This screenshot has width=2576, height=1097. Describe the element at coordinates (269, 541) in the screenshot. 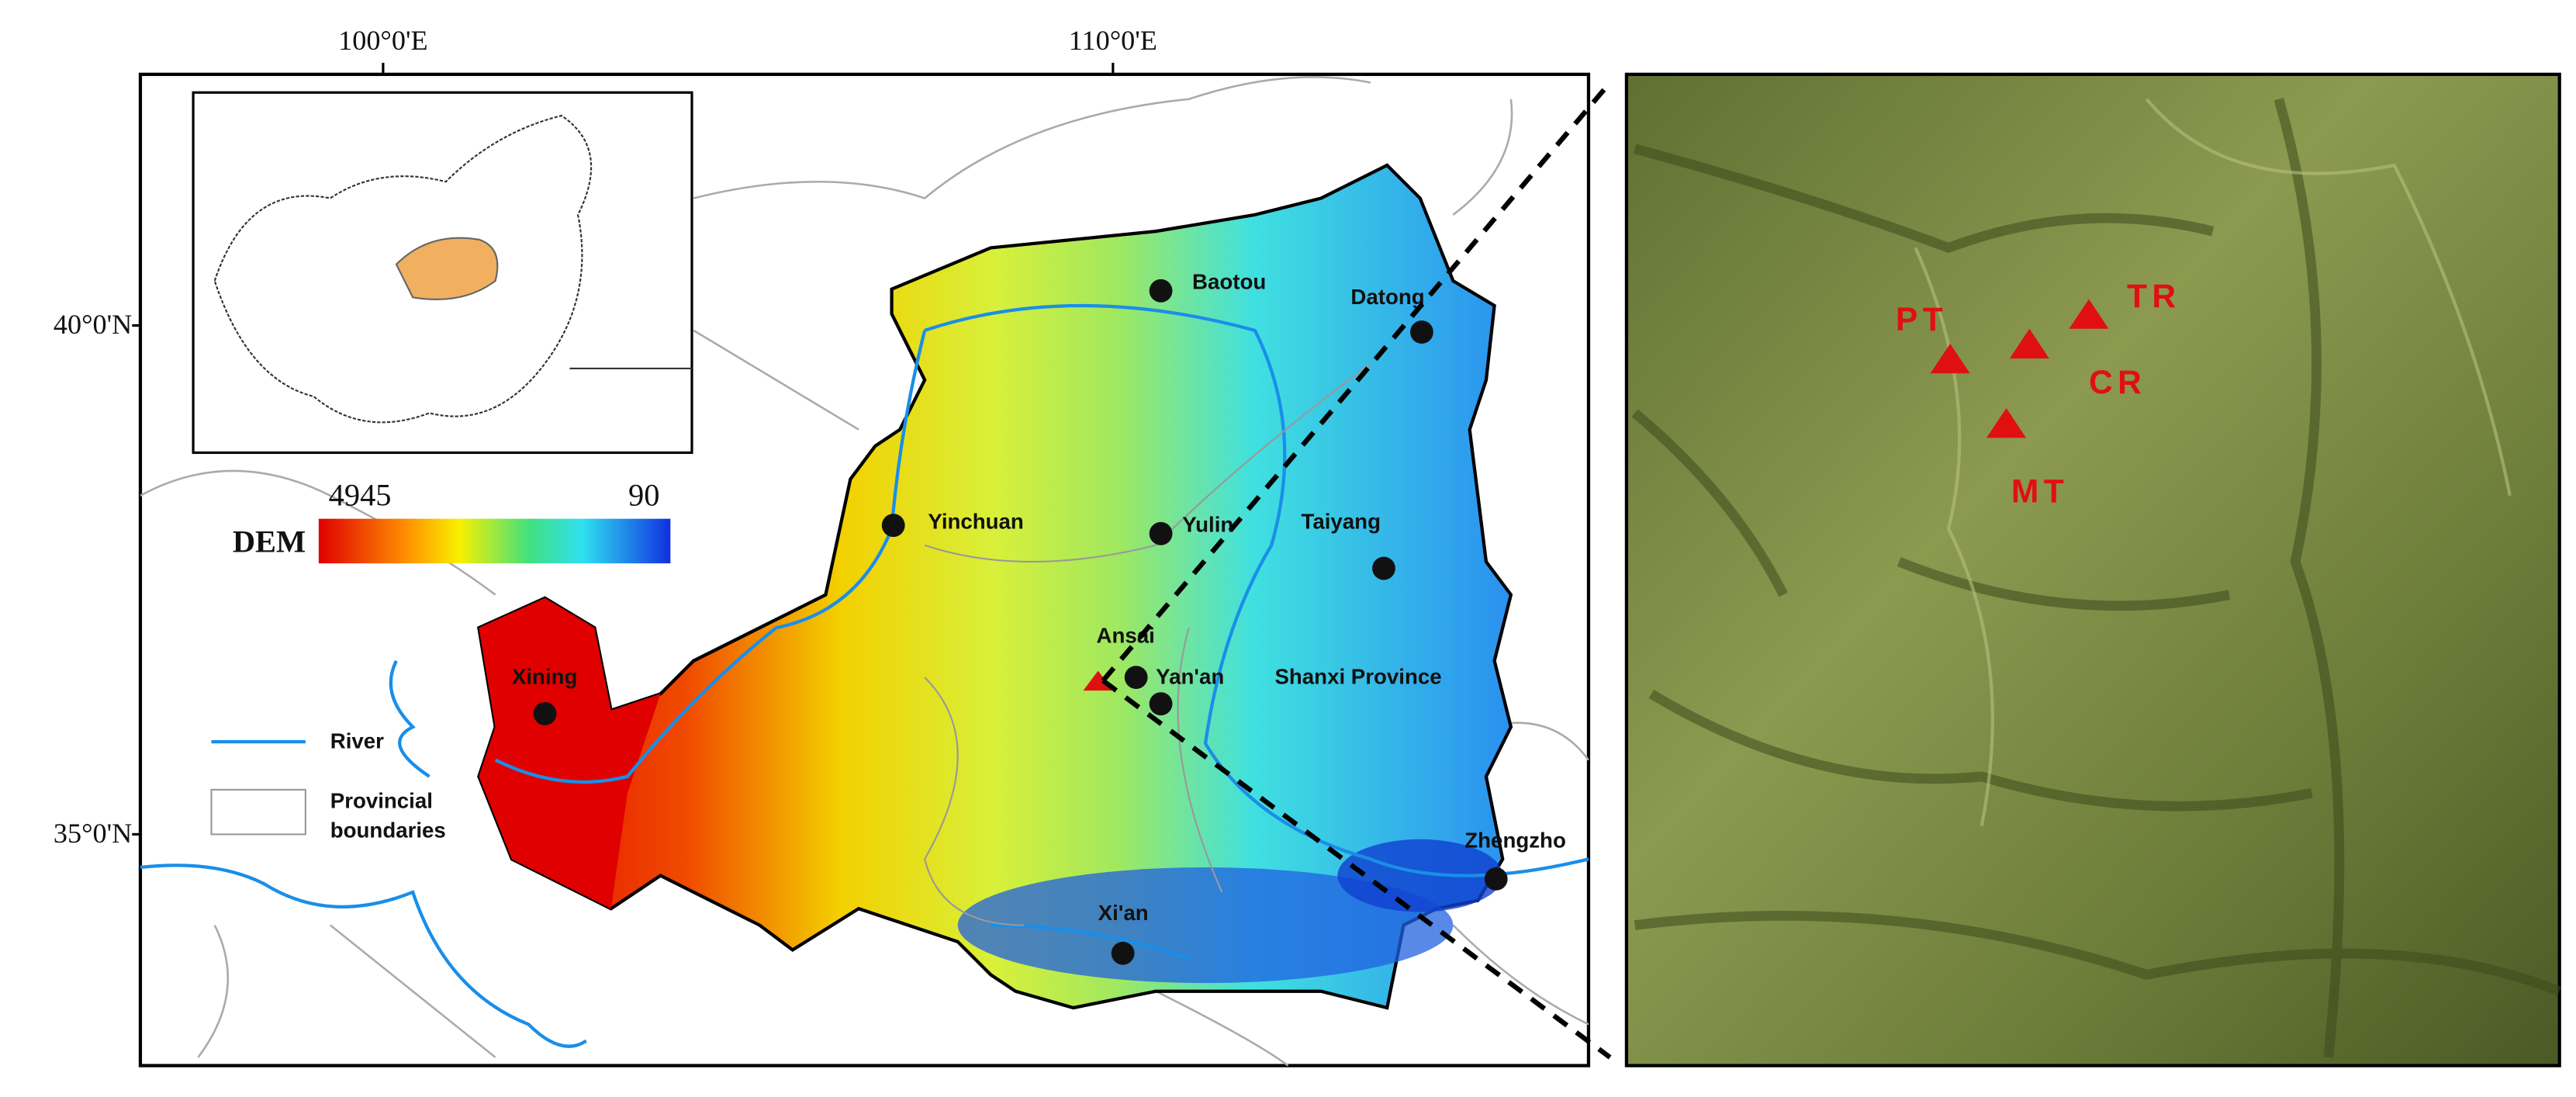

I see `dem-title: DEM` at that location.